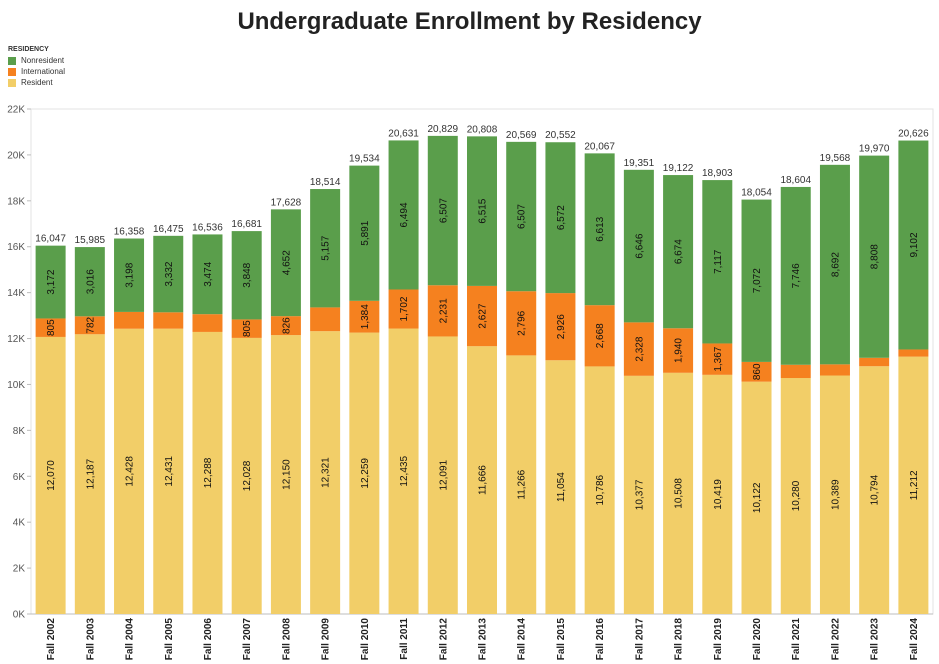  I want to click on total-label: 18,604, so click(795, 180).